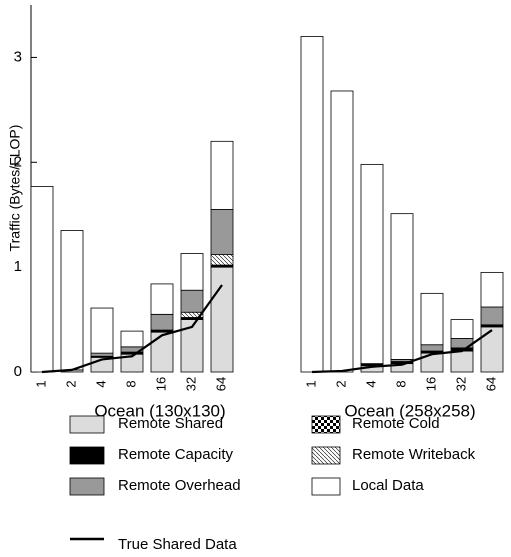 The width and height of the screenshot is (511, 557). I want to click on legend-label: Remote Writeback, so click(414, 454).